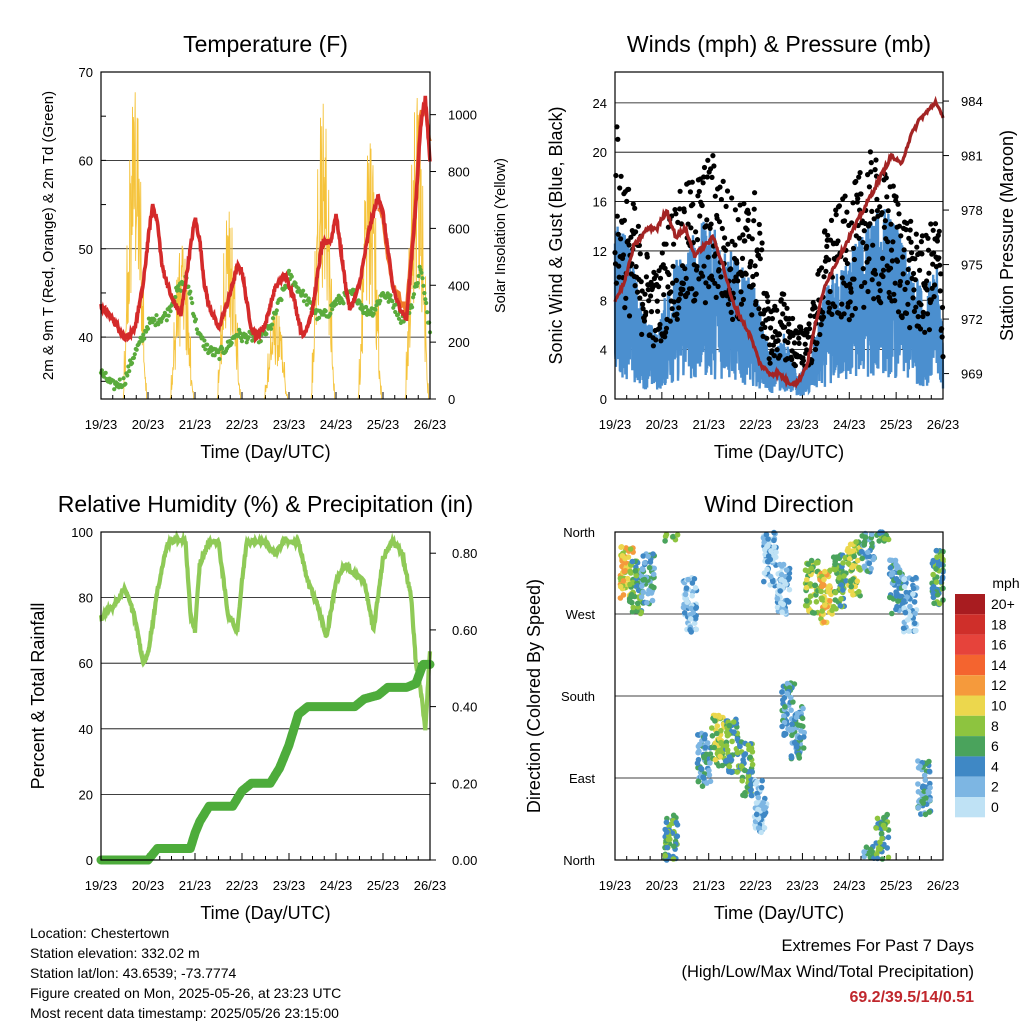  What do you see at coordinates (115, 953) in the screenshot?
I see `elevation-text: Station elevation: 332.02 m` at bounding box center [115, 953].